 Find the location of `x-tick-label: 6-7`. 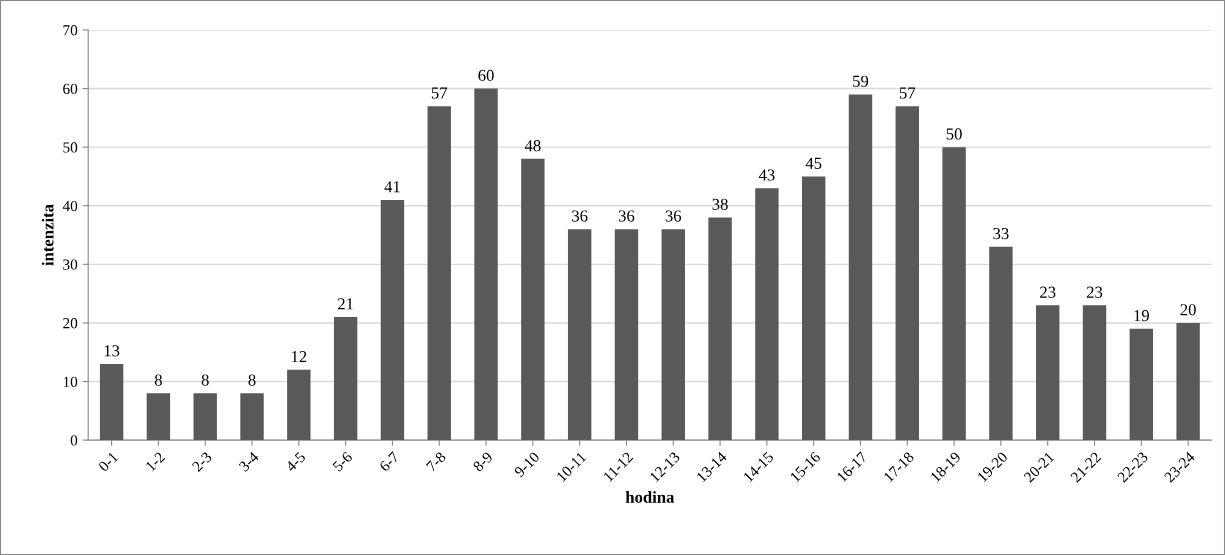

x-tick-label: 6-7 is located at coordinates (389, 462).